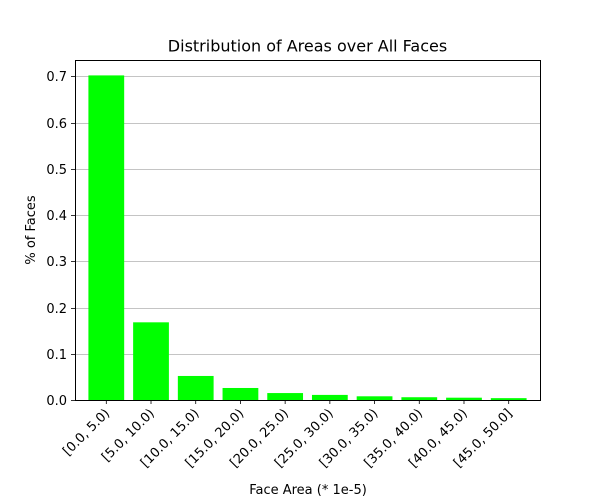 This screenshot has width=600, height=504. I want to click on y-tick-label: 0.4, so click(56, 216).